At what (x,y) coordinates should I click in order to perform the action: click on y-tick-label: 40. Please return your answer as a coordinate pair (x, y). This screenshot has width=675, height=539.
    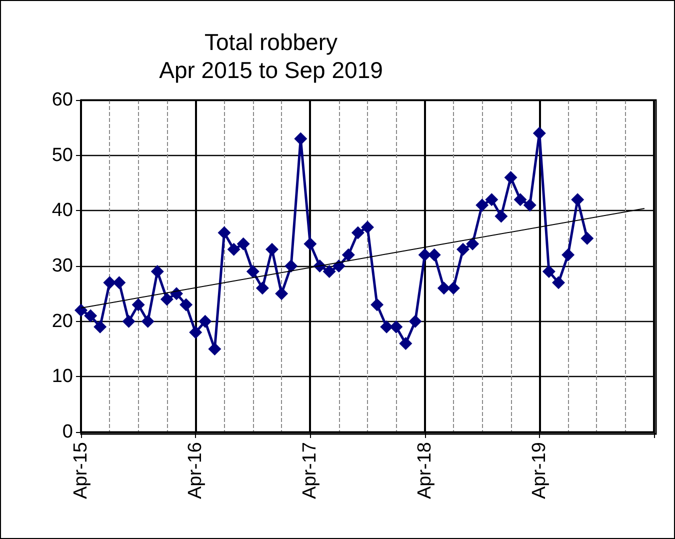
    Looking at the image, I should click on (62, 211).